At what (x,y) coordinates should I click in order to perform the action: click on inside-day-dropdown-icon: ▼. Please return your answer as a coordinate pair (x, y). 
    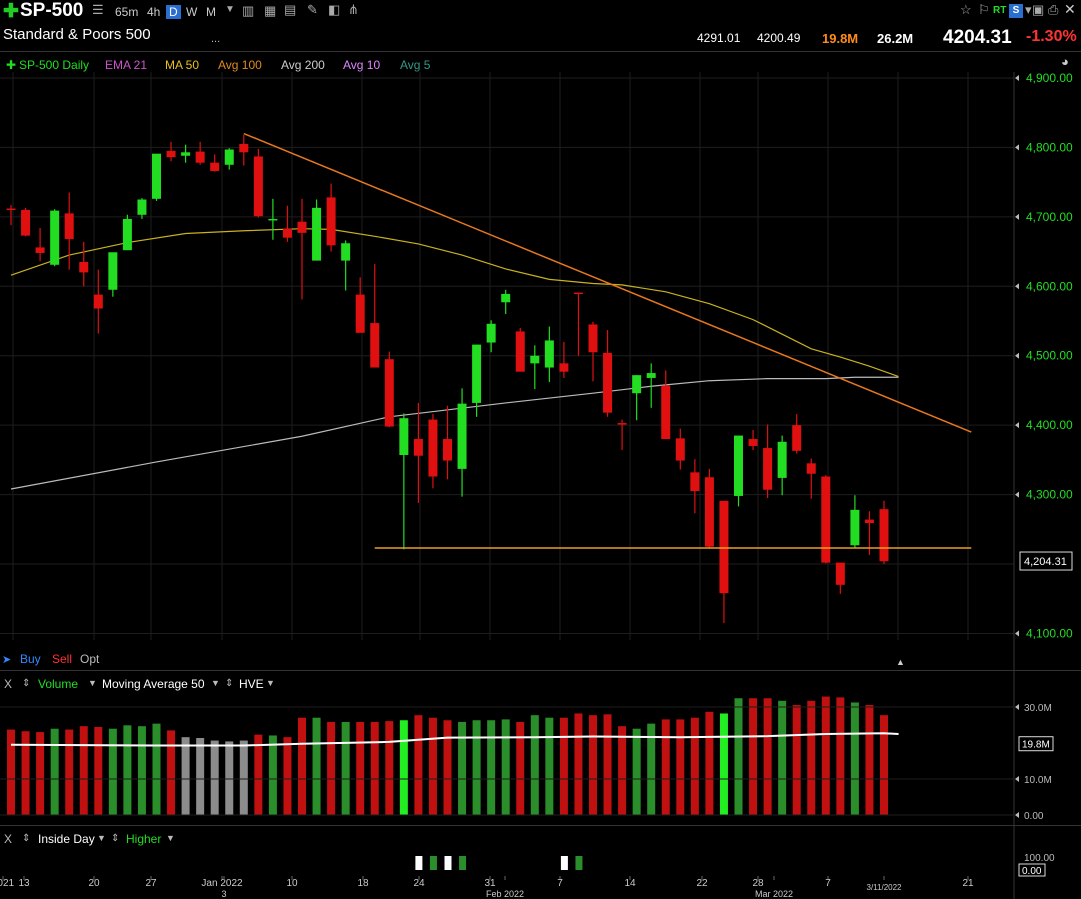
    Looking at the image, I should click on (101, 838).